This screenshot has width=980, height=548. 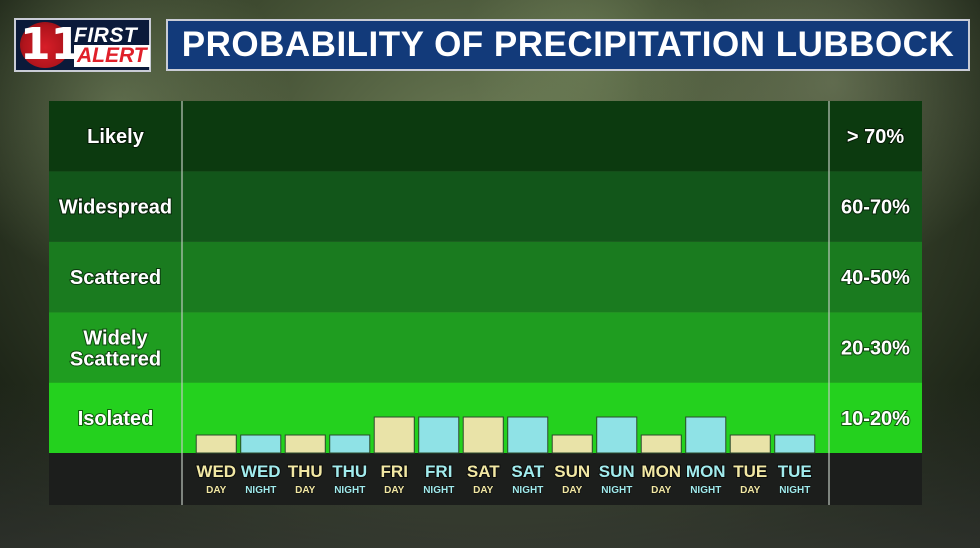 What do you see at coordinates (750, 471) in the screenshot?
I see `tick-label-12: TUE` at bounding box center [750, 471].